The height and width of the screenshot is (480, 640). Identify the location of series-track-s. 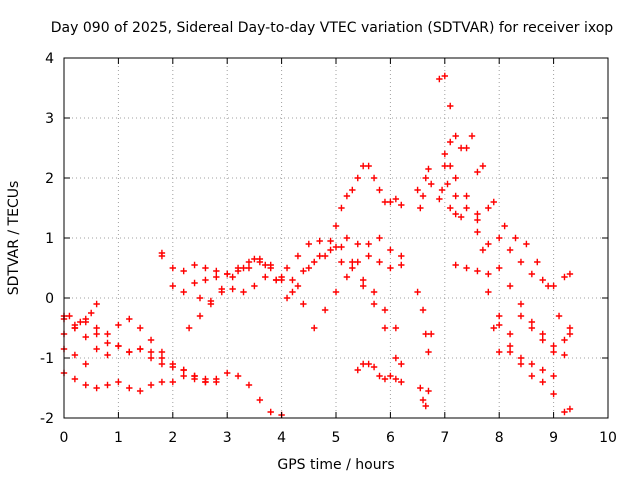
(513, 304).